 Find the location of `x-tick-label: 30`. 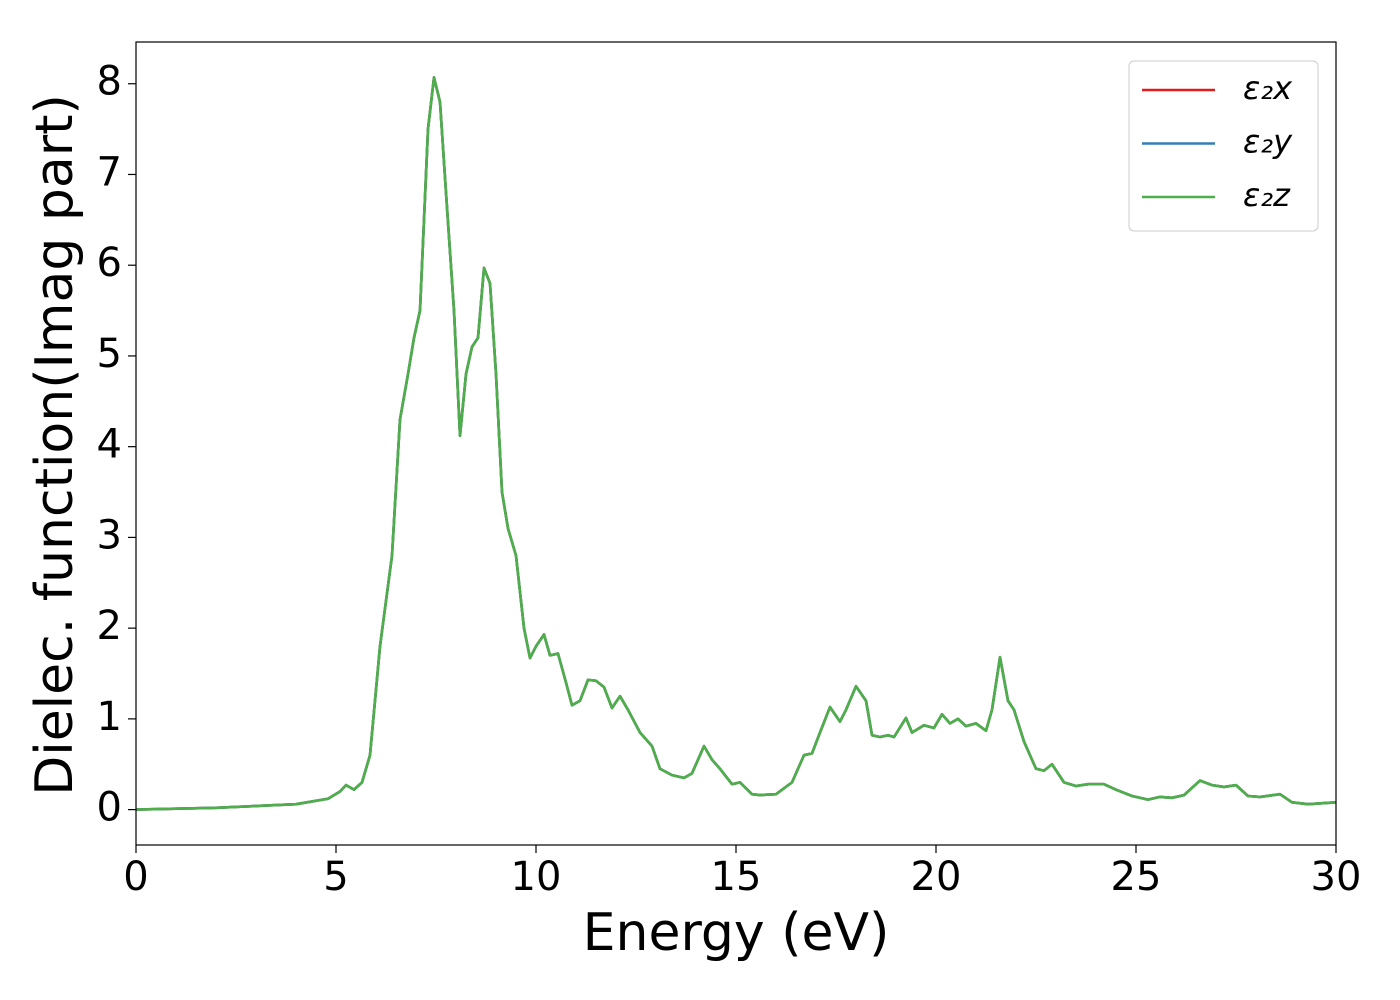

x-tick-label: 30 is located at coordinates (1336, 877).